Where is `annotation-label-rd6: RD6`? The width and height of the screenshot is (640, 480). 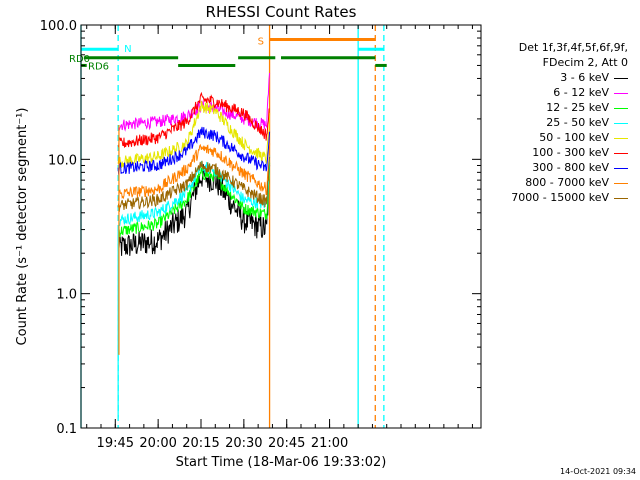 annotation-label-rd6: RD6 is located at coordinates (98, 66).